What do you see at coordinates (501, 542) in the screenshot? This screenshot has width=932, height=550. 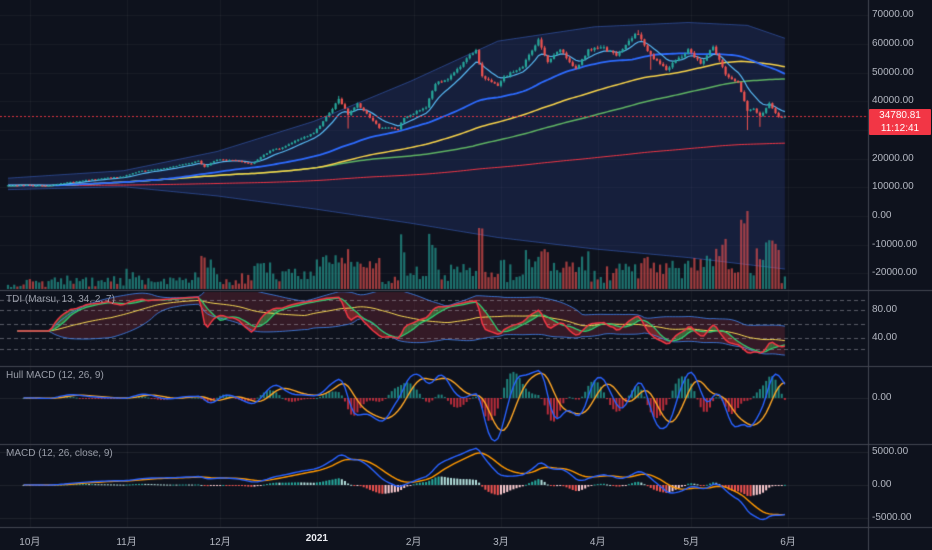 I see `time-axis-label: 3月` at bounding box center [501, 542].